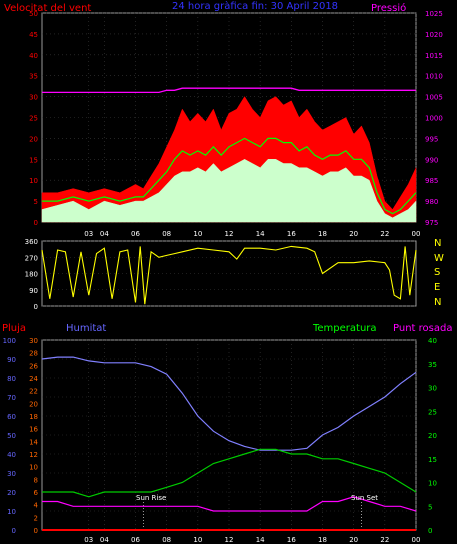 This screenshot has width=457, height=544. I want to click on dewpoint-label: Punt rosada, so click(422, 328).